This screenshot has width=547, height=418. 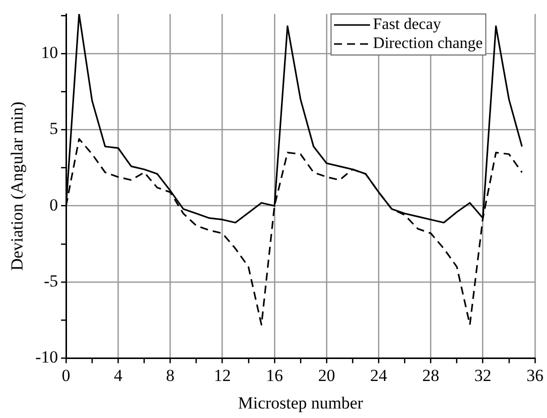 What do you see at coordinates (327, 375) in the screenshot?
I see `x-tick-label: 20` at bounding box center [327, 375].